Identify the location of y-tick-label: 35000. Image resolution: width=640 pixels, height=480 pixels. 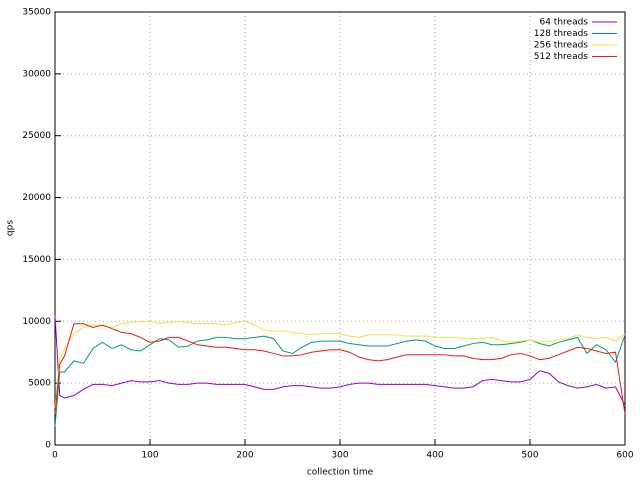
(36, 13).